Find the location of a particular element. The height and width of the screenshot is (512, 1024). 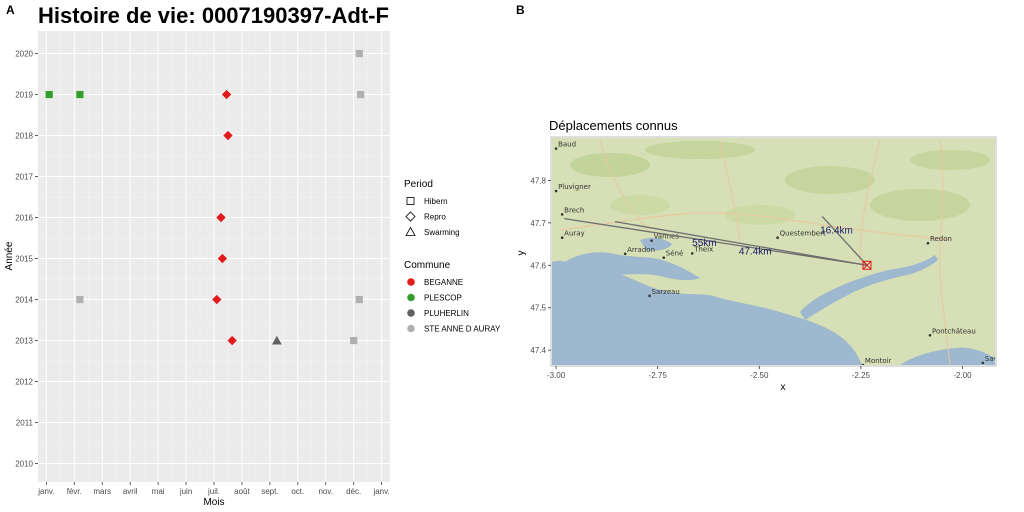

legend-square-icon is located at coordinates (410, 201).